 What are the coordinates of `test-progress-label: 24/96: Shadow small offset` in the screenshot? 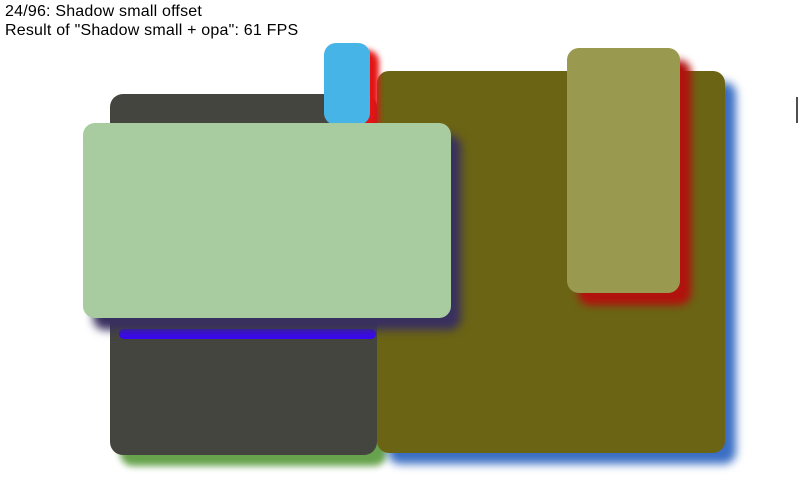 It's located at (104, 11).